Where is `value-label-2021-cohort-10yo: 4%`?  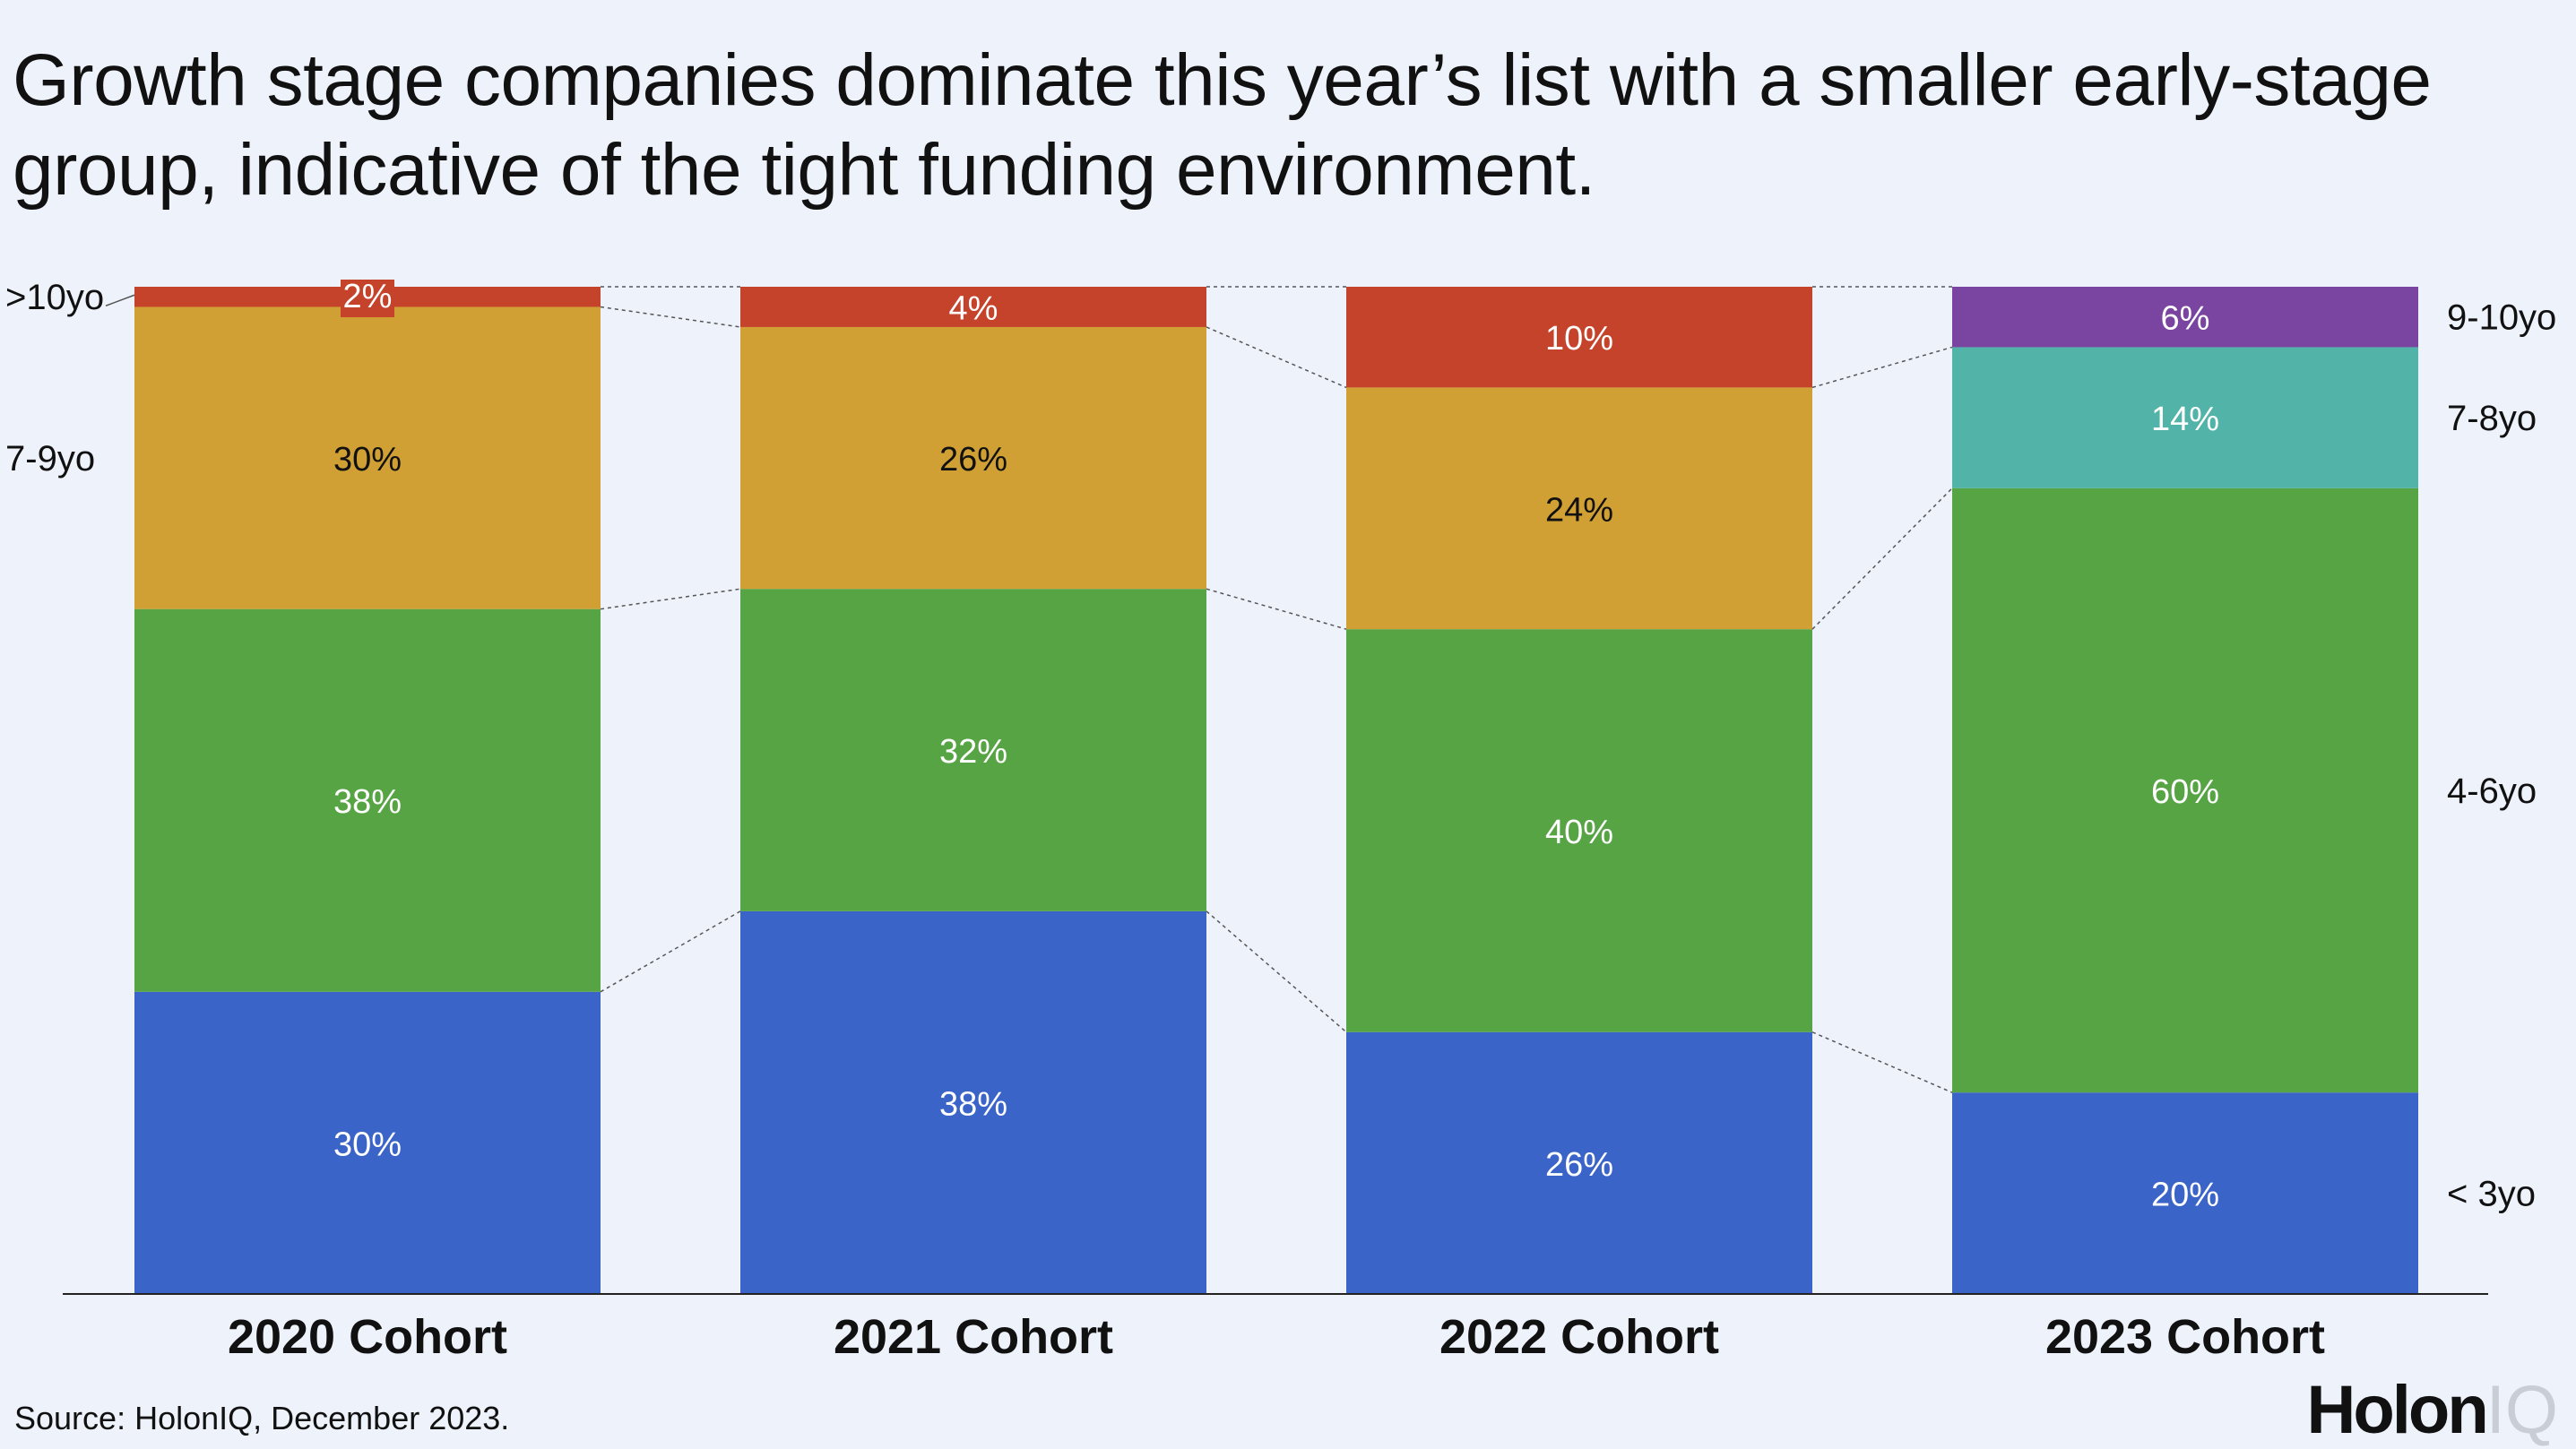 value-label-2021-cohort-10yo: 4% is located at coordinates (973, 308).